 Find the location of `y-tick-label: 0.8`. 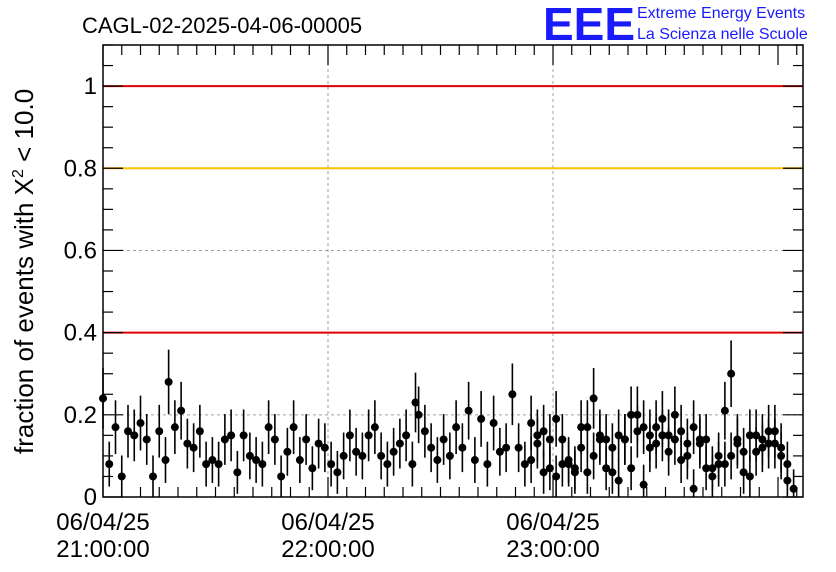

y-tick-label: 0.8 is located at coordinates (80, 168).